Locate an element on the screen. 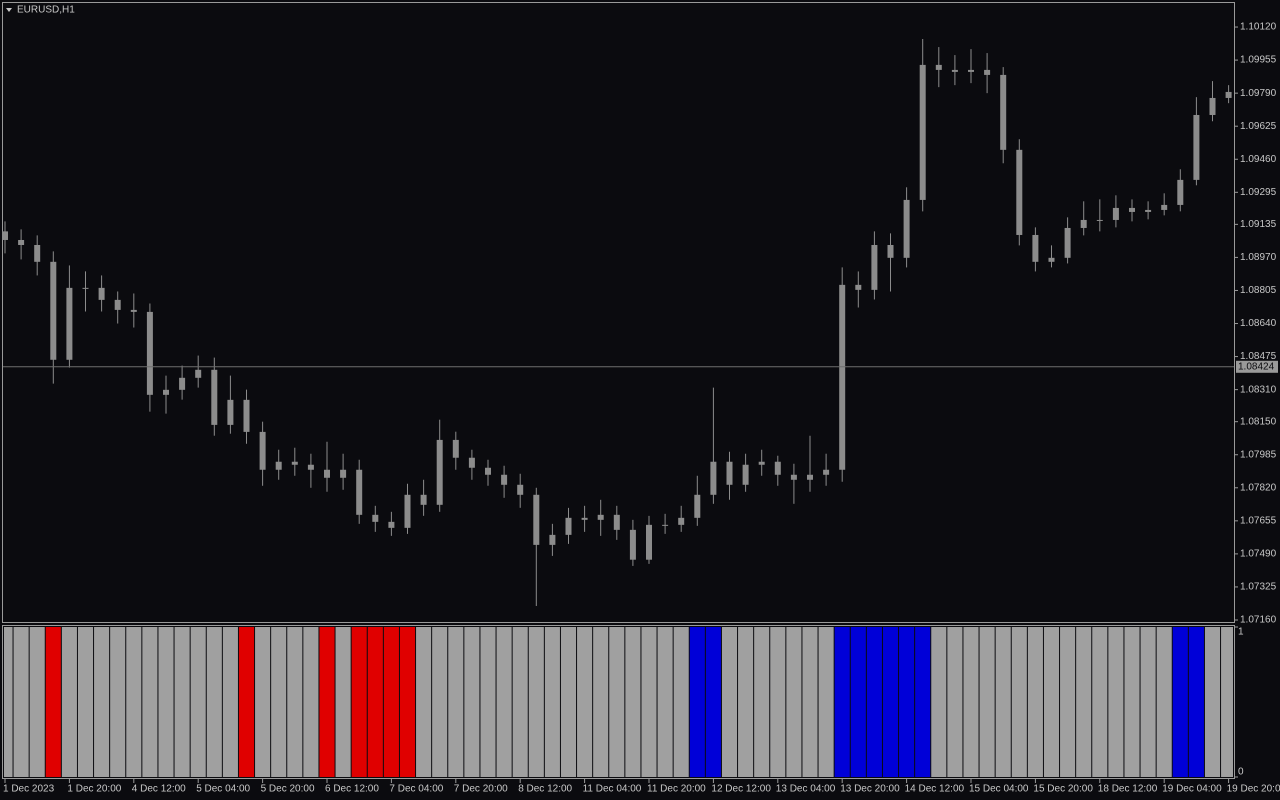 The height and width of the screenshot is (800, 1280). current-price-label: 1.08424 is located at coordinates (1256, 366).